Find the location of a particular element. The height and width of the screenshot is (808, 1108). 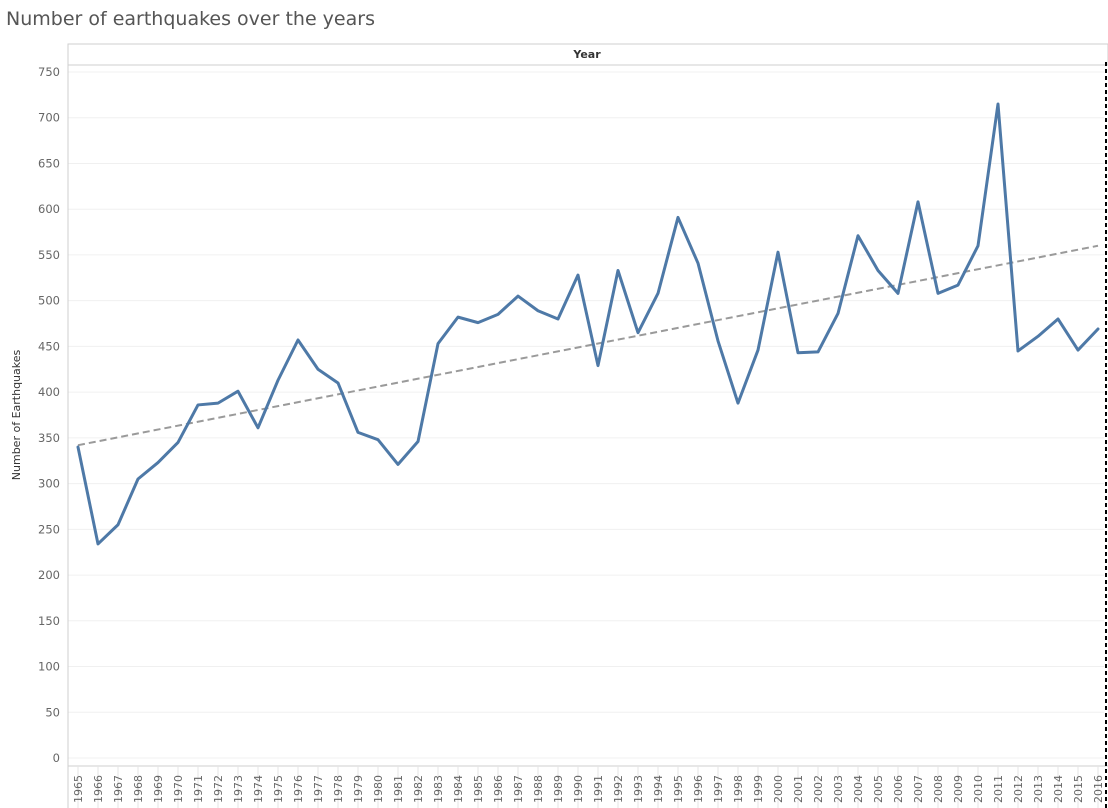

x-tick-1980: 1980 is located at coordinates (378, 789).